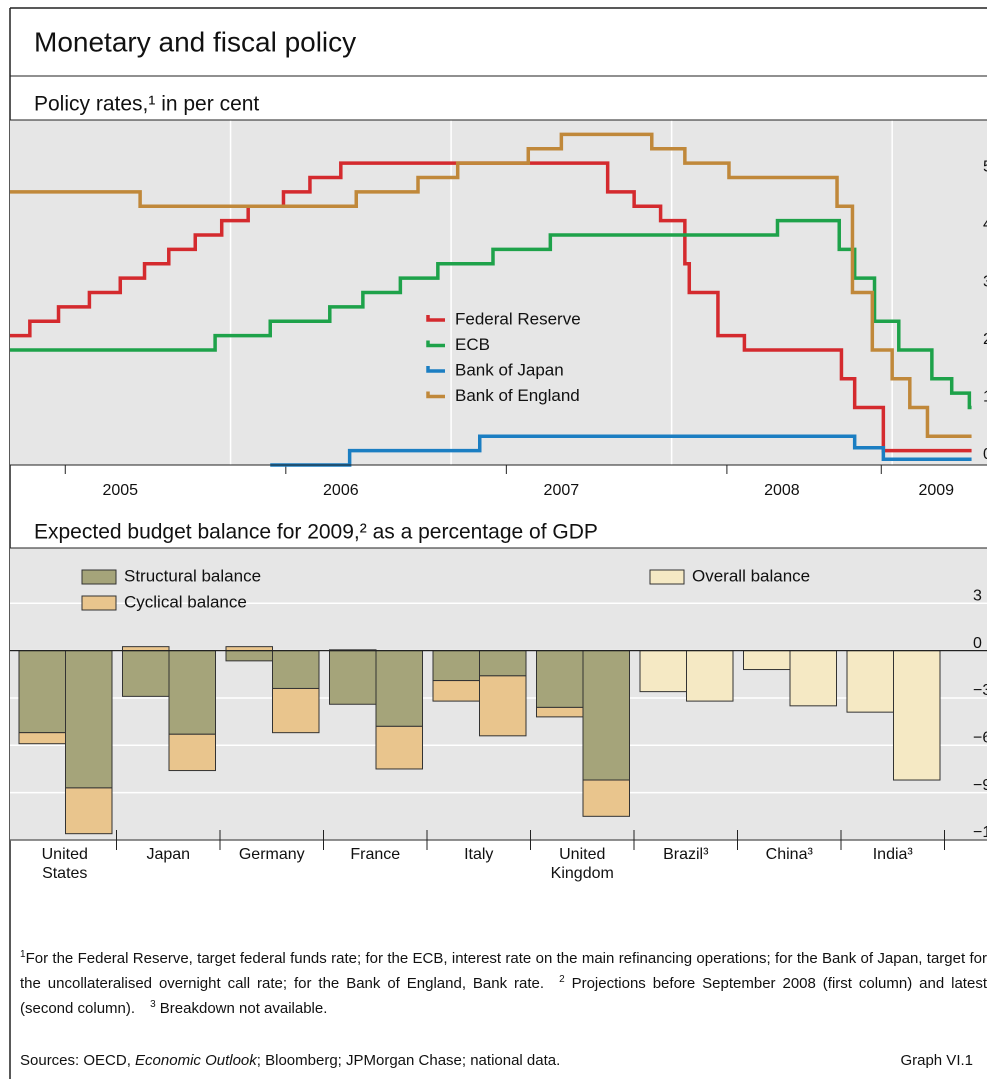 The image size is (987, 1079). Describe the element at coordinates (985, 397) in the screenshot. I see `y-tick-label: 1` at that location.